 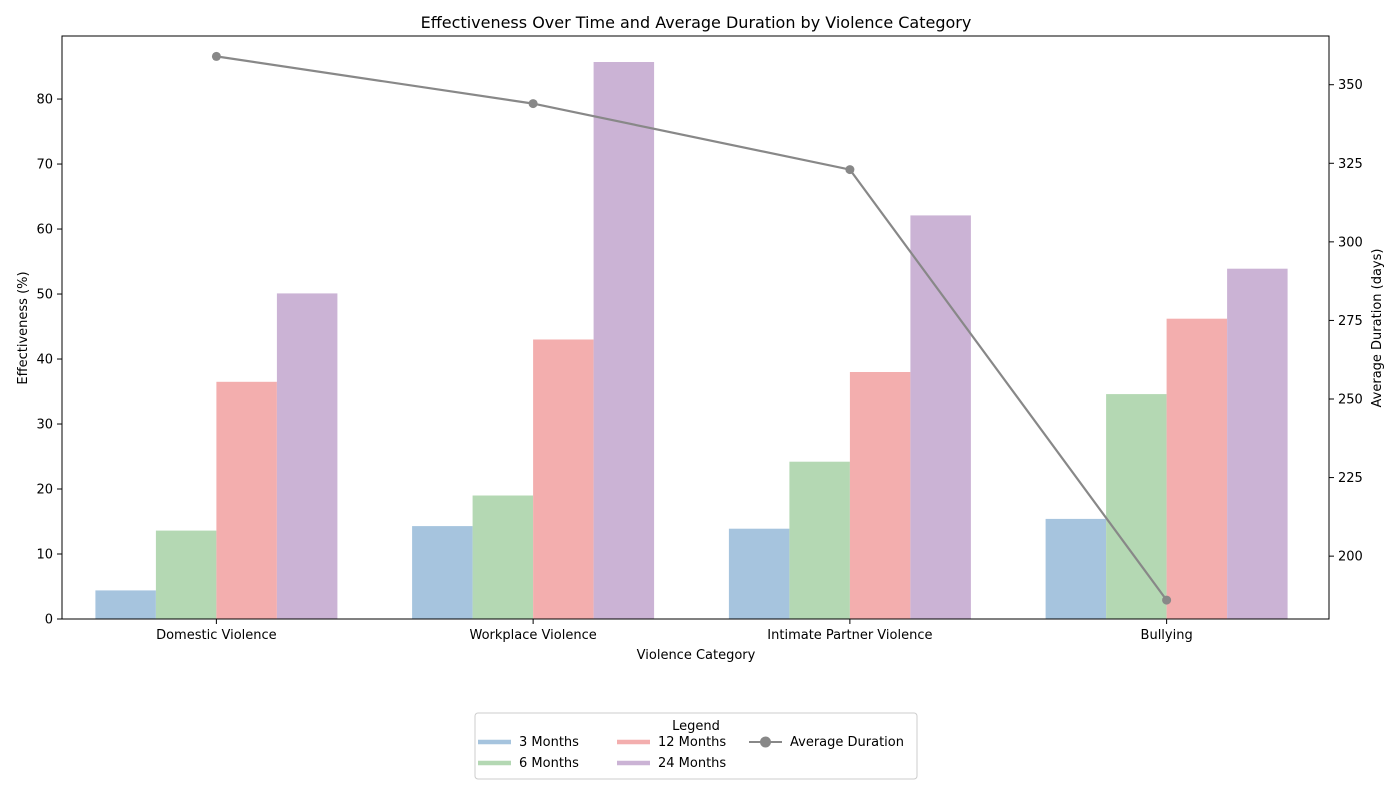 What do you see at coordinates (692, 742) in the screenshot?
I see `legend-label-12-months: 12 Months` at bounding box center [692, 742].